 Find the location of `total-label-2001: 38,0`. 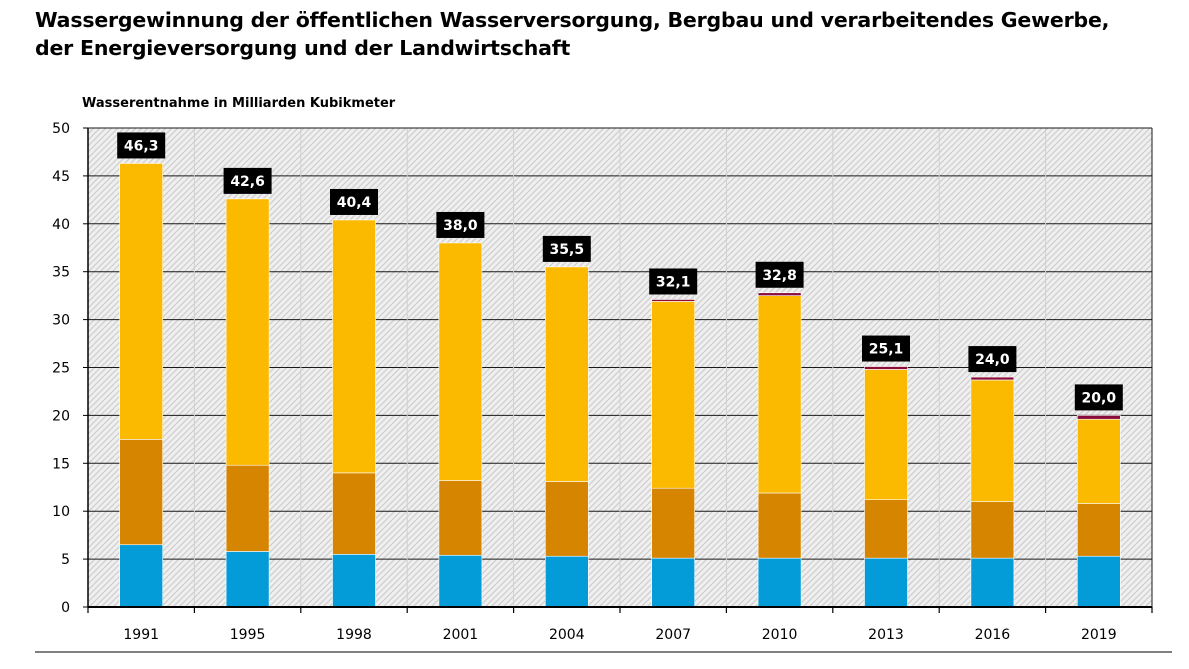

total-label-2001: 38,0 is located at coordinates (460, 226).